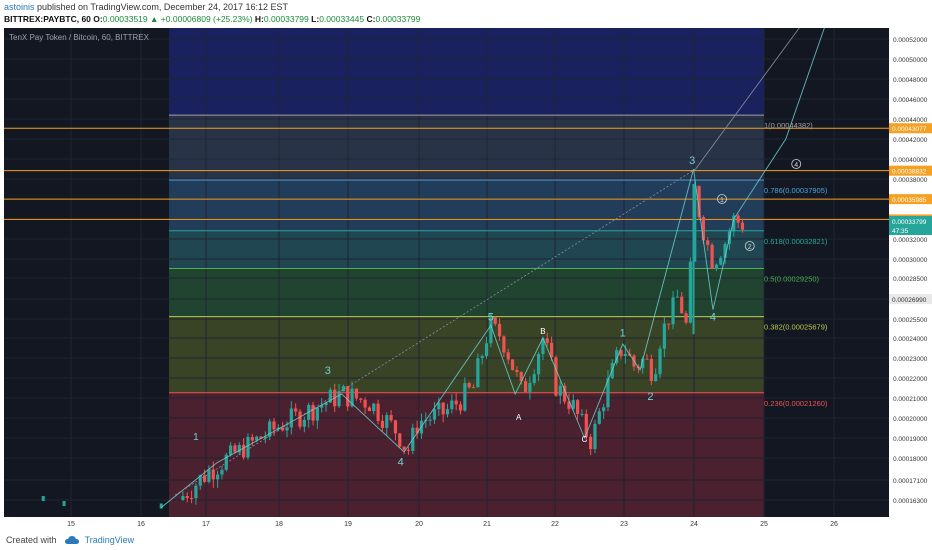 The image size is (932, 550). What do you see at coordinates (834, 524) in the screenshot?
I see `time-tick-label: 26` at bounding box center [834, 524].